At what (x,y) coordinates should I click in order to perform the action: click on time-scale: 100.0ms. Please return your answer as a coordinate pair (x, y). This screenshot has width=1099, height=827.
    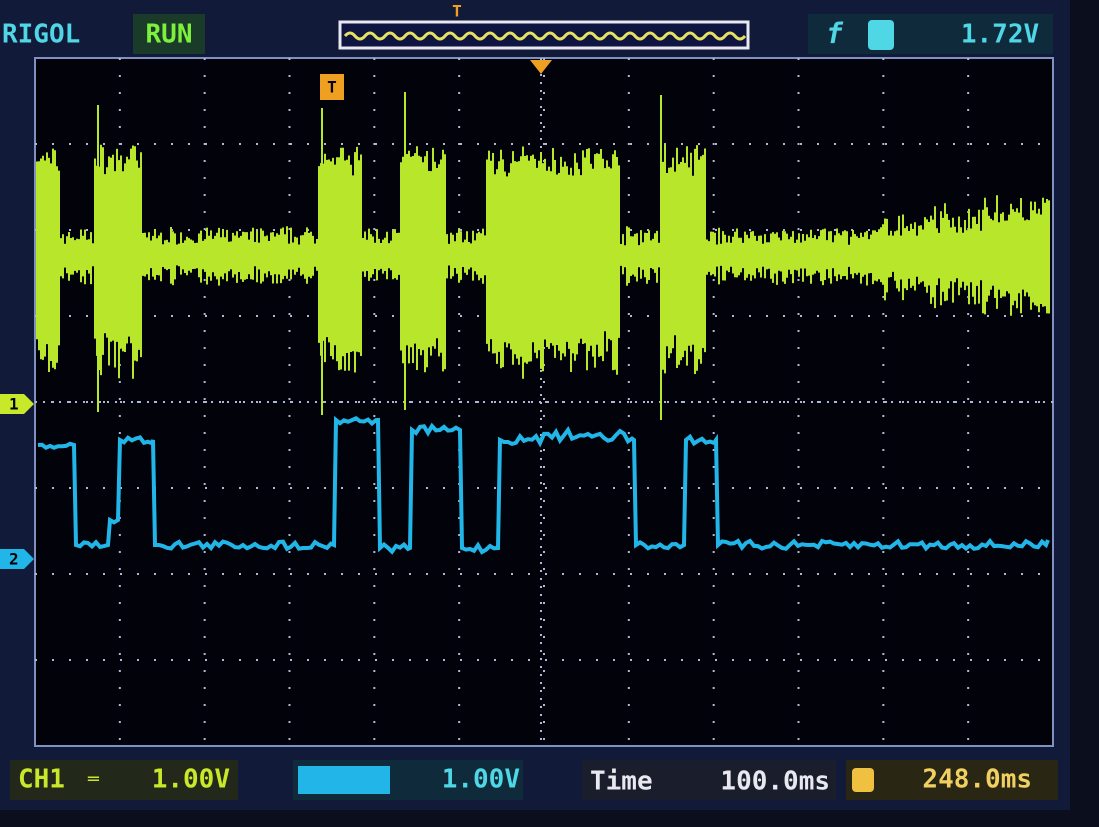
    Looking at the image, I should click on (775, 782).